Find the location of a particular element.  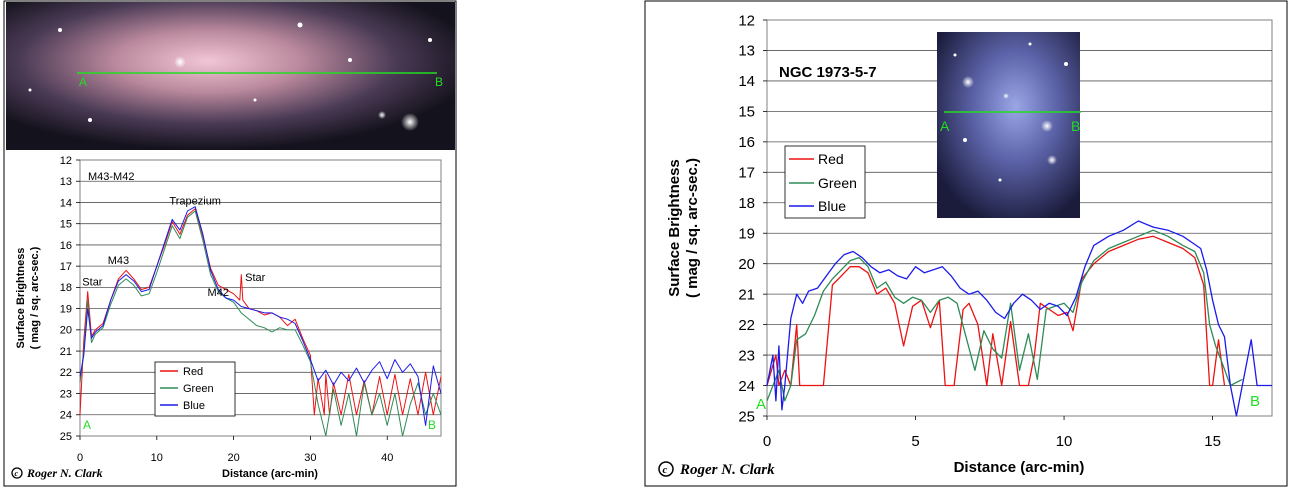

right-copyright: c Roger N. Clark is located at coordinates (716, 469).